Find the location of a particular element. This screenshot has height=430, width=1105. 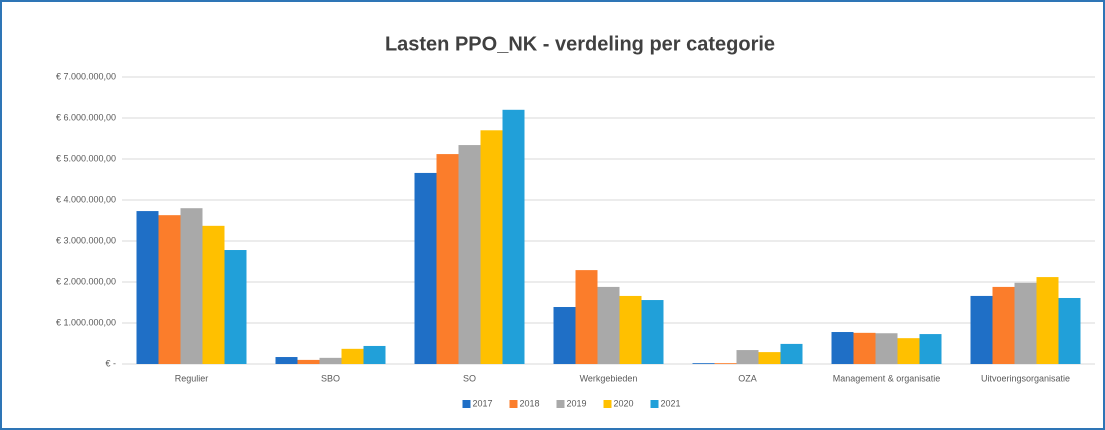

legend-label: 2019 is located at coordinates (577, 403).